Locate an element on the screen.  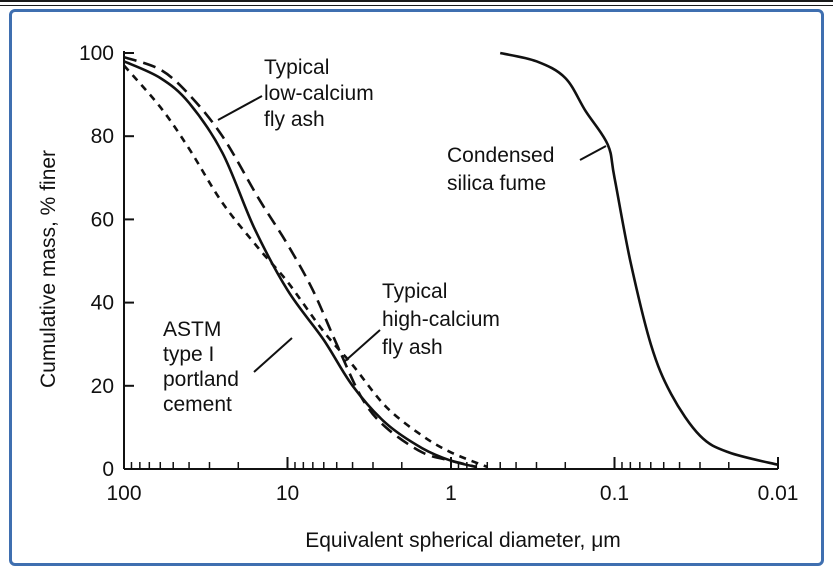
annotation-portland-cement-line: type I is located at coordinates (188, 354).